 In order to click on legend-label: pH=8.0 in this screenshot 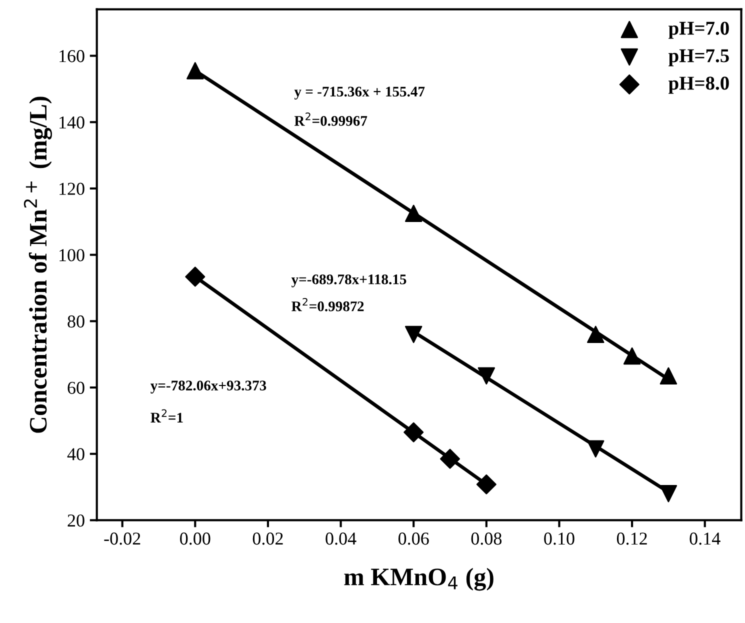, I will do `click(698, 85)`.